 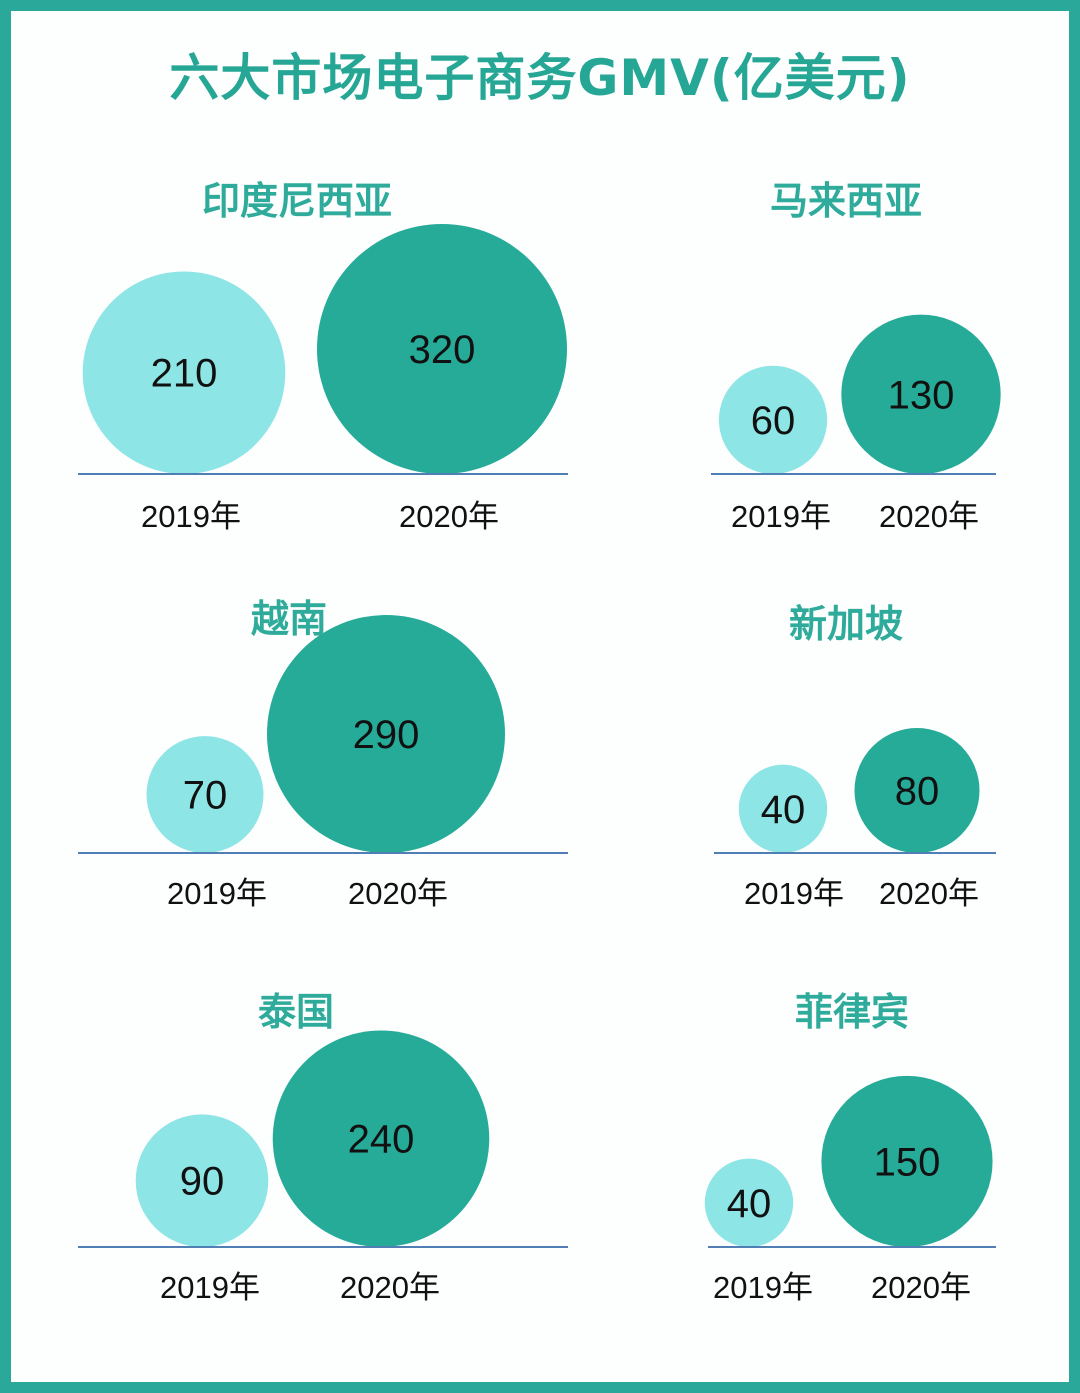 What do you see at coordinates (781, 516) in the screenshot?
I see `year-label-malaysia-2019: 2019年` at bounding box center [781, 516].